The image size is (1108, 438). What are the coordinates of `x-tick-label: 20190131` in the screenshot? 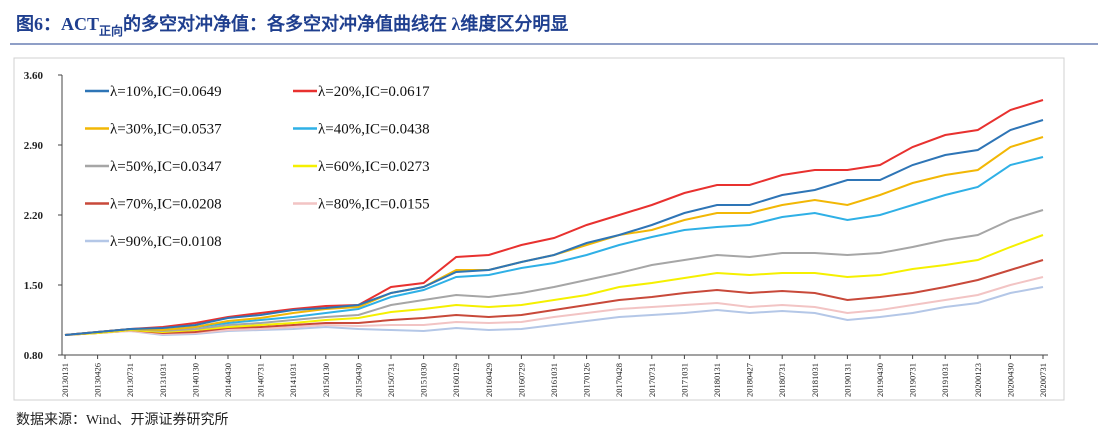 It's located at (847, 380).